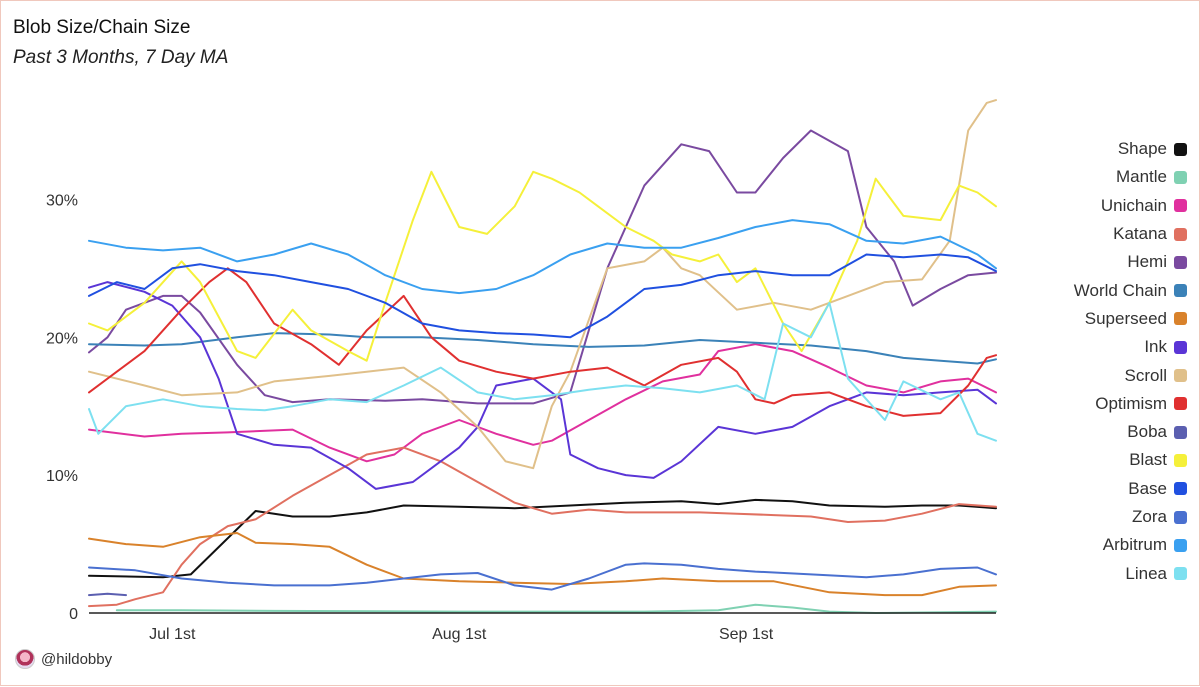  What do you see at coordinates (1147, 262) in the screenshot?
I see `legend-label: Hemi` at bounding box center [1147, 262].